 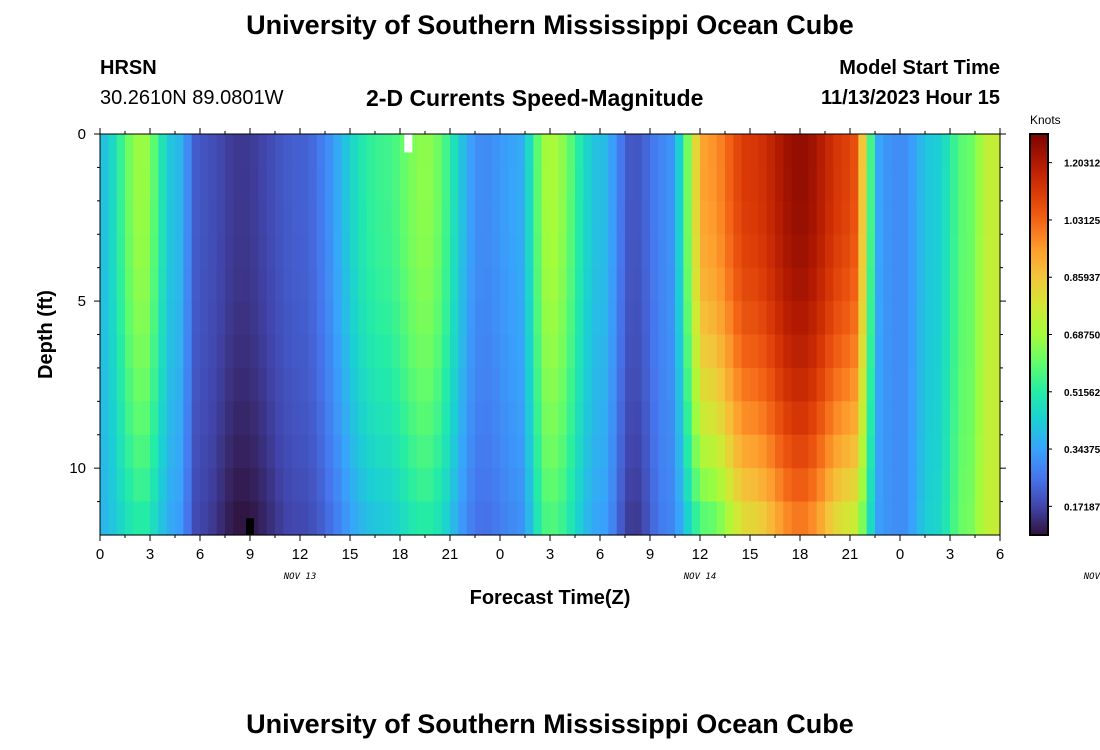 What do you see at coordinates (408, 143) in the screenshot?
I see `missing-data-cell` at bounding box center [408, 143].